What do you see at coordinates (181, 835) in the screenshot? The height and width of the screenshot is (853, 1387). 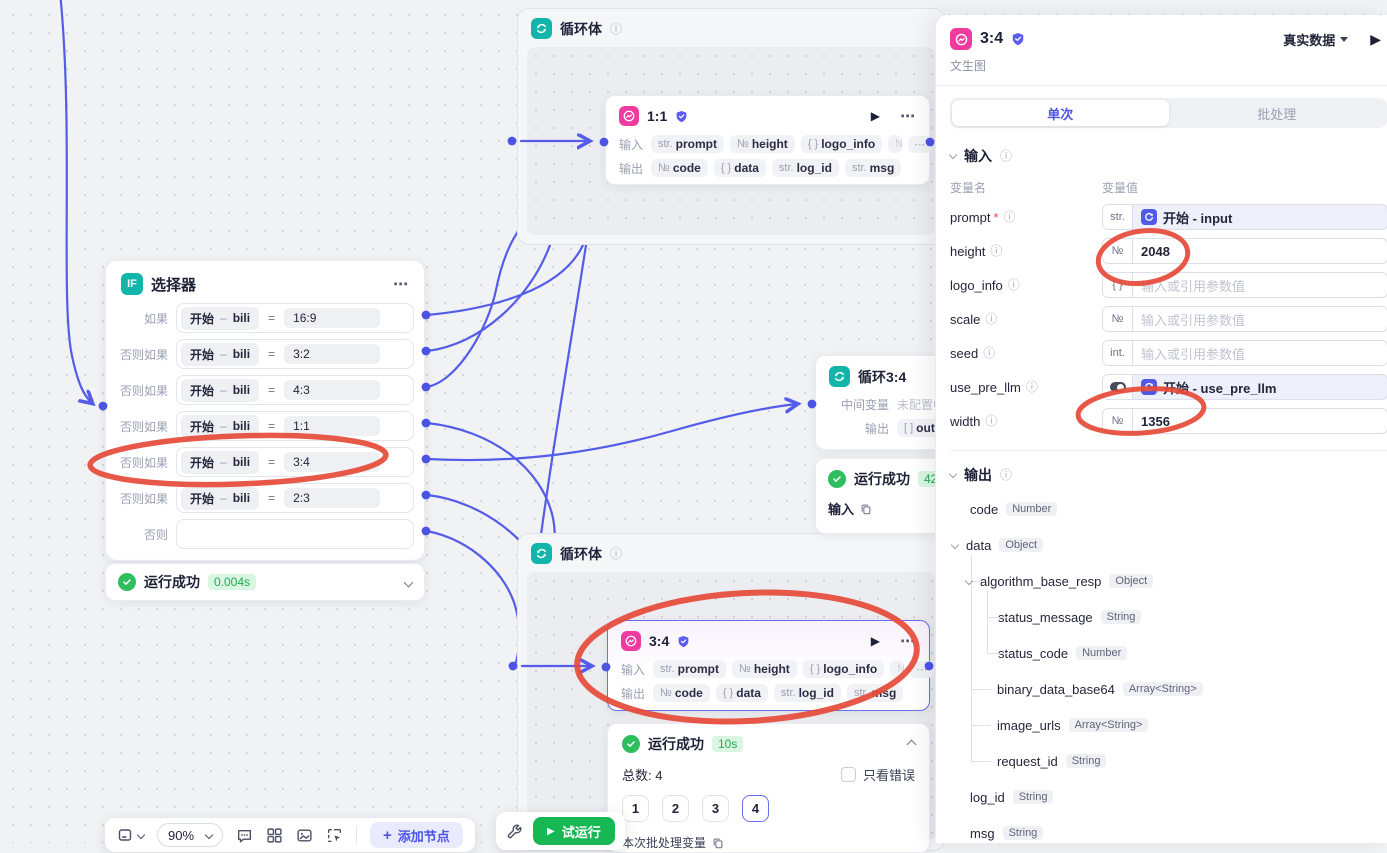 I see `zoom-level: 90%` at bounding box center [181, 835].